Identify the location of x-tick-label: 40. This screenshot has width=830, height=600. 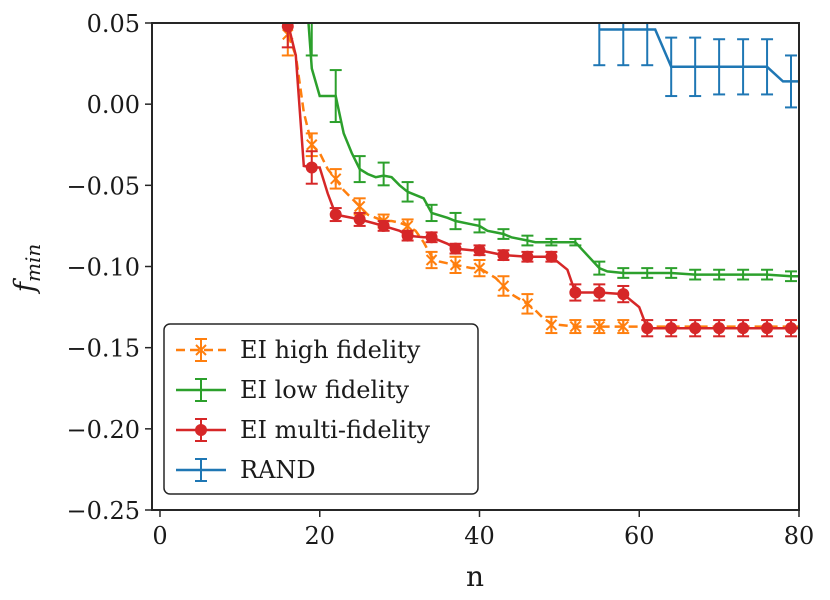
(479, 536).